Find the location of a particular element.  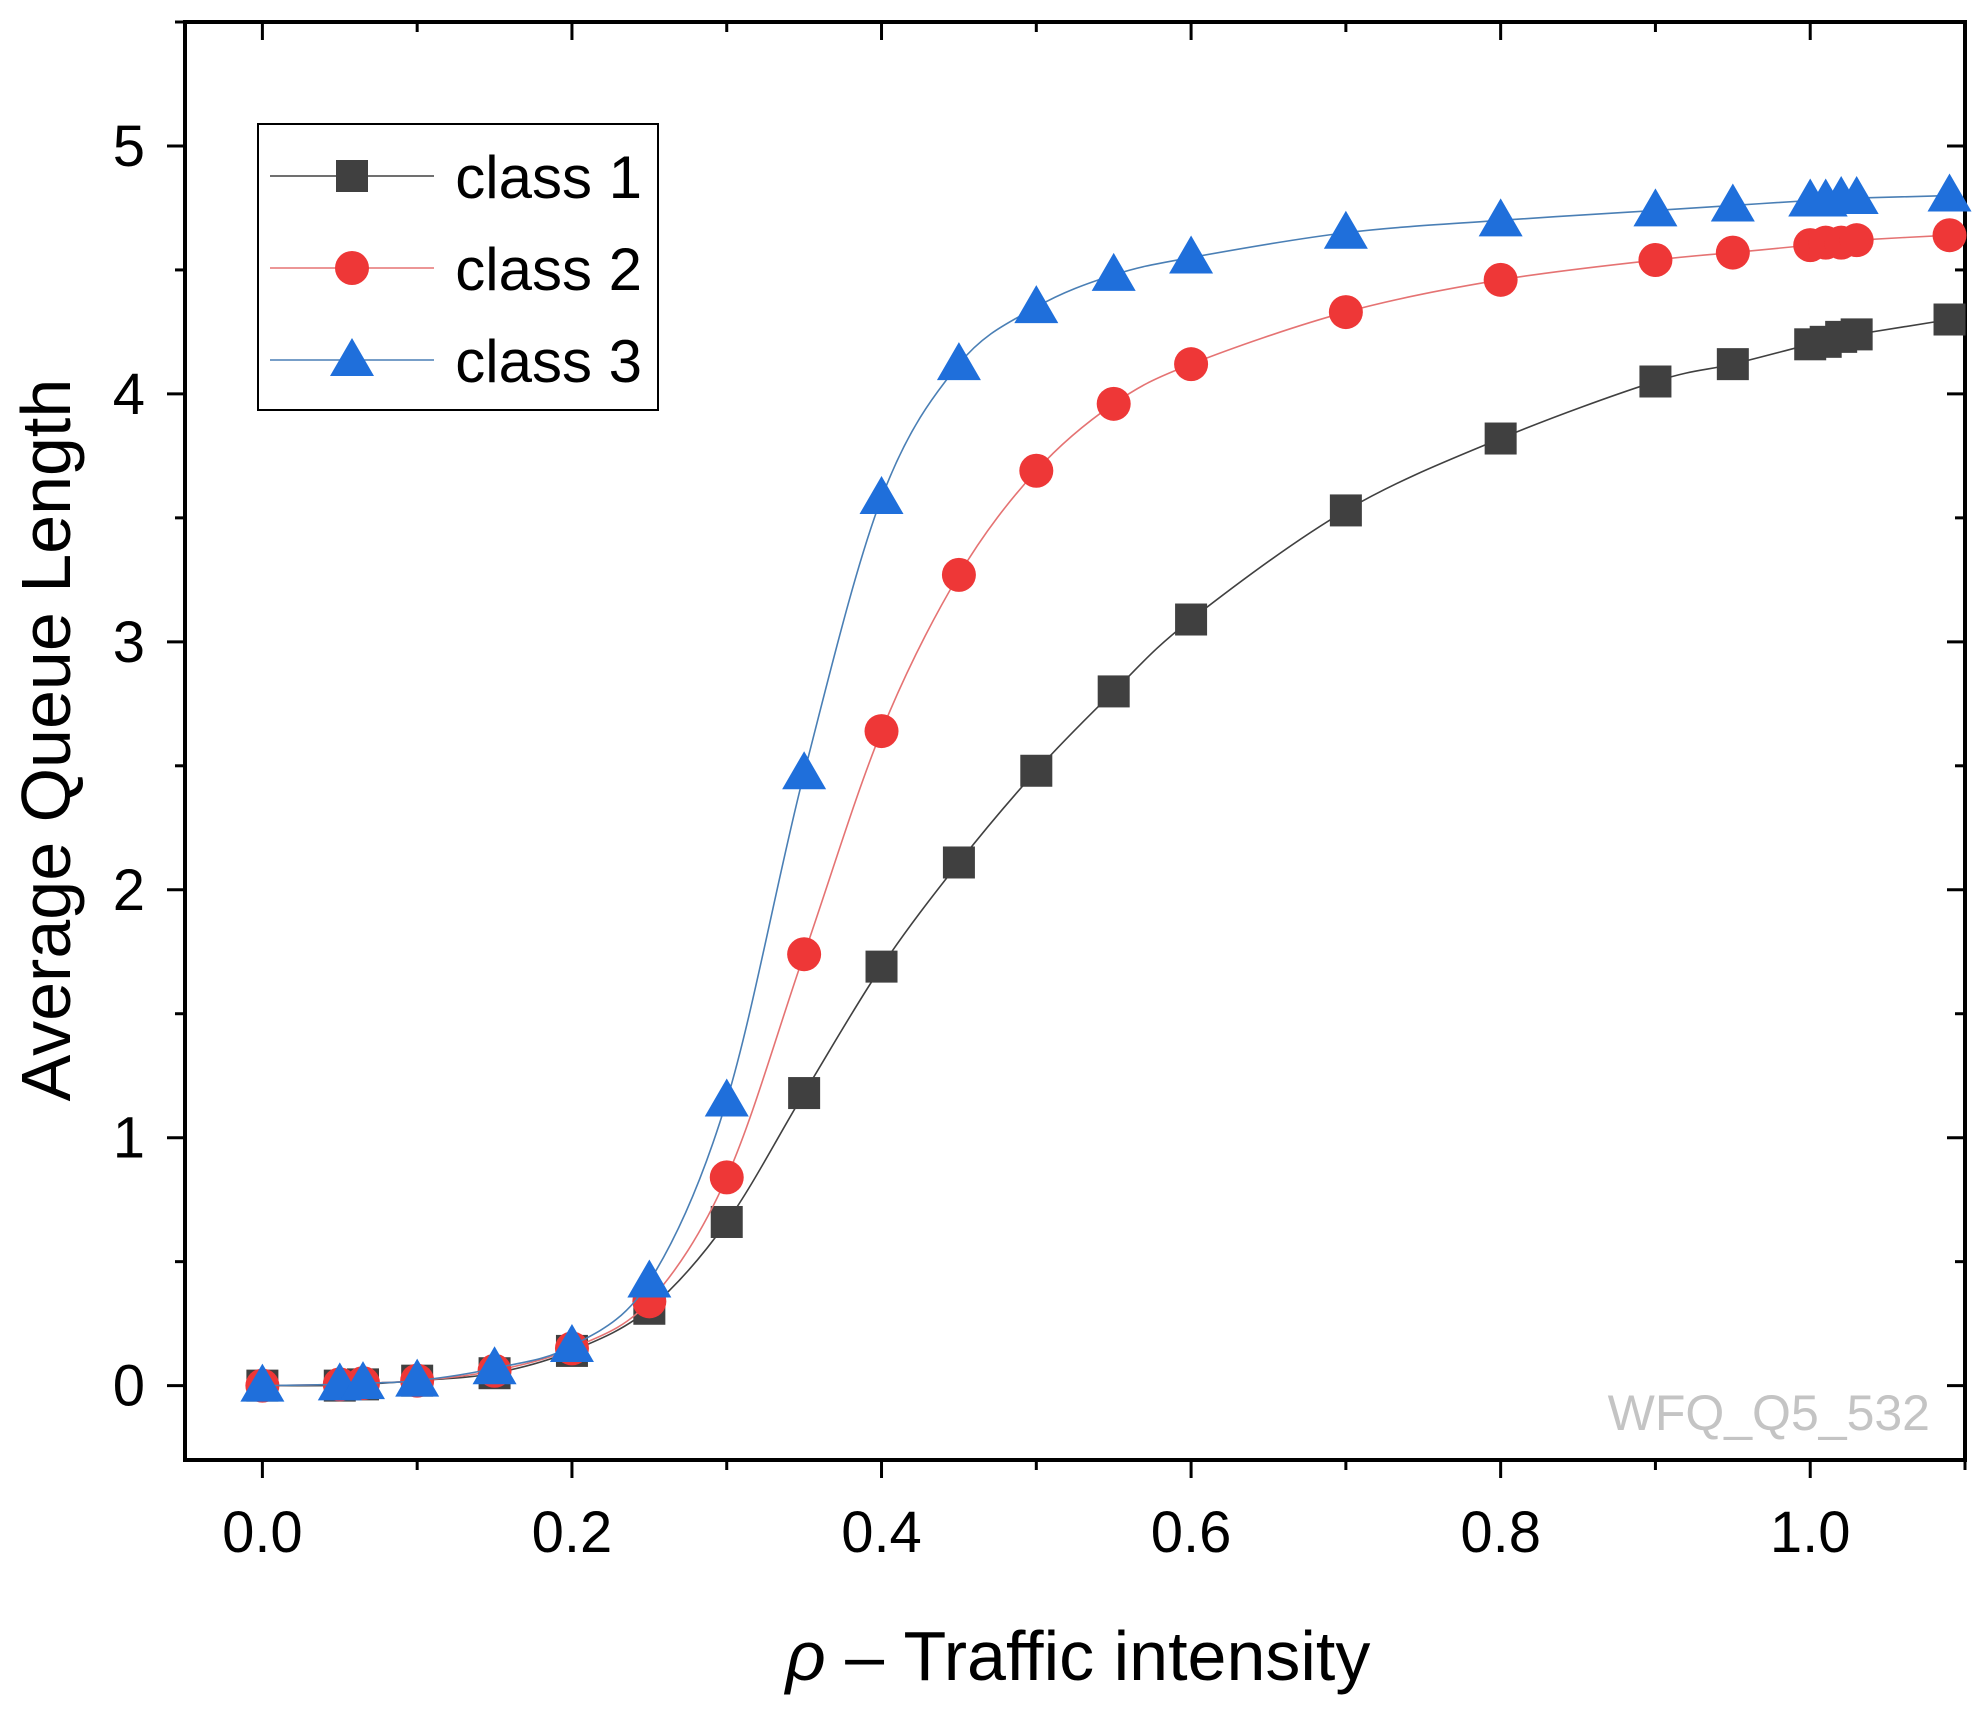

legend-label: class 1 is located at coordinates (548, 177).